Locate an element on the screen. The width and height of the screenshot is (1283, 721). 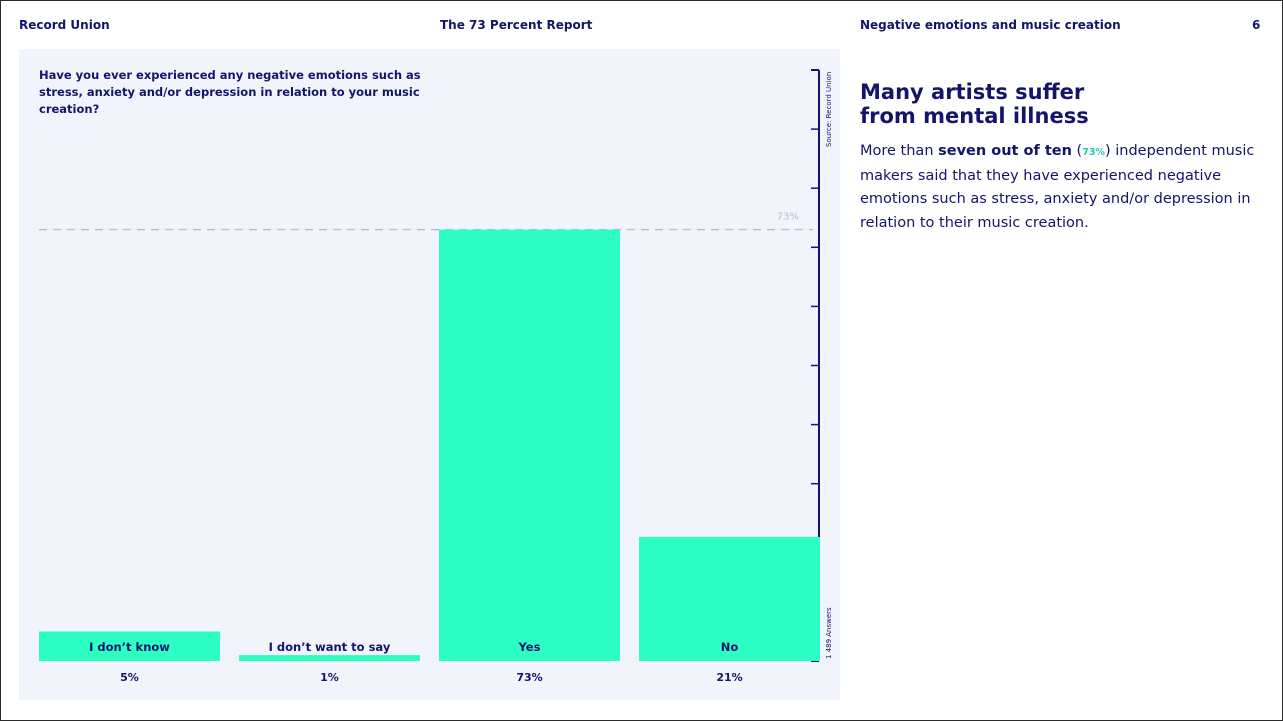
category-label-2: I don’t want to say is located at coordinates (330, 647).